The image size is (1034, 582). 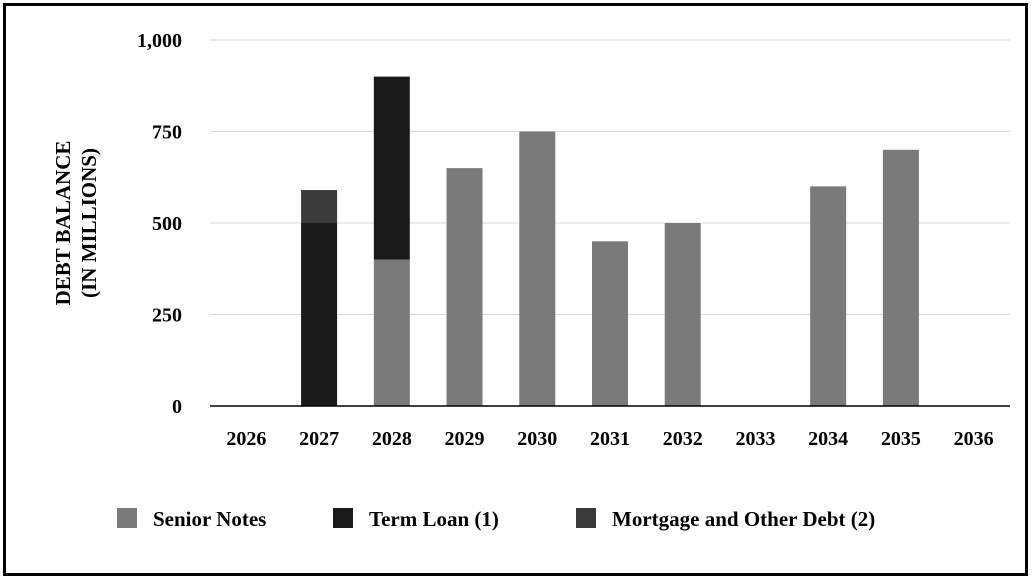 I want to click on x-tick-label: 2035, so click(x=901, y=439).